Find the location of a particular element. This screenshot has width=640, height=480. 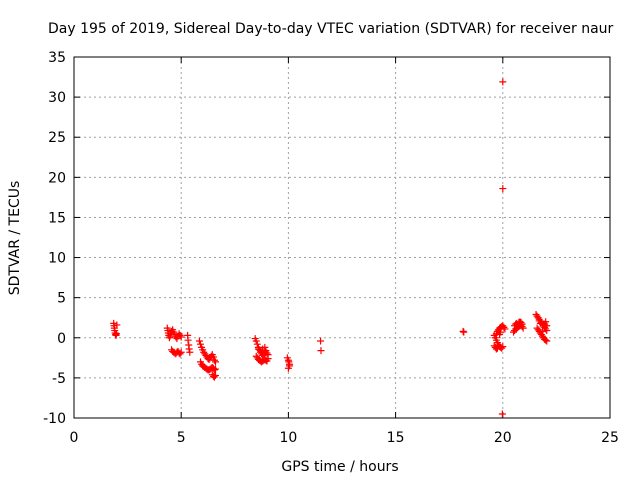

y-tick-labels: -10 -5 0 5 10 15 20 25 30 35 is located at coordinates (54, 238).